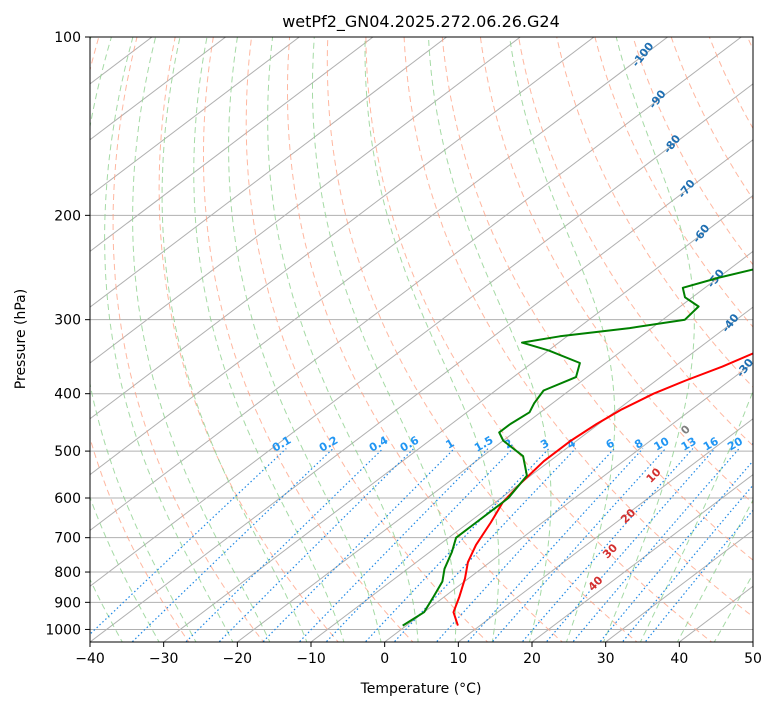 This screenshot has height=708, width=775. I want to click on x-tick-label: −10, so click(311, 659).